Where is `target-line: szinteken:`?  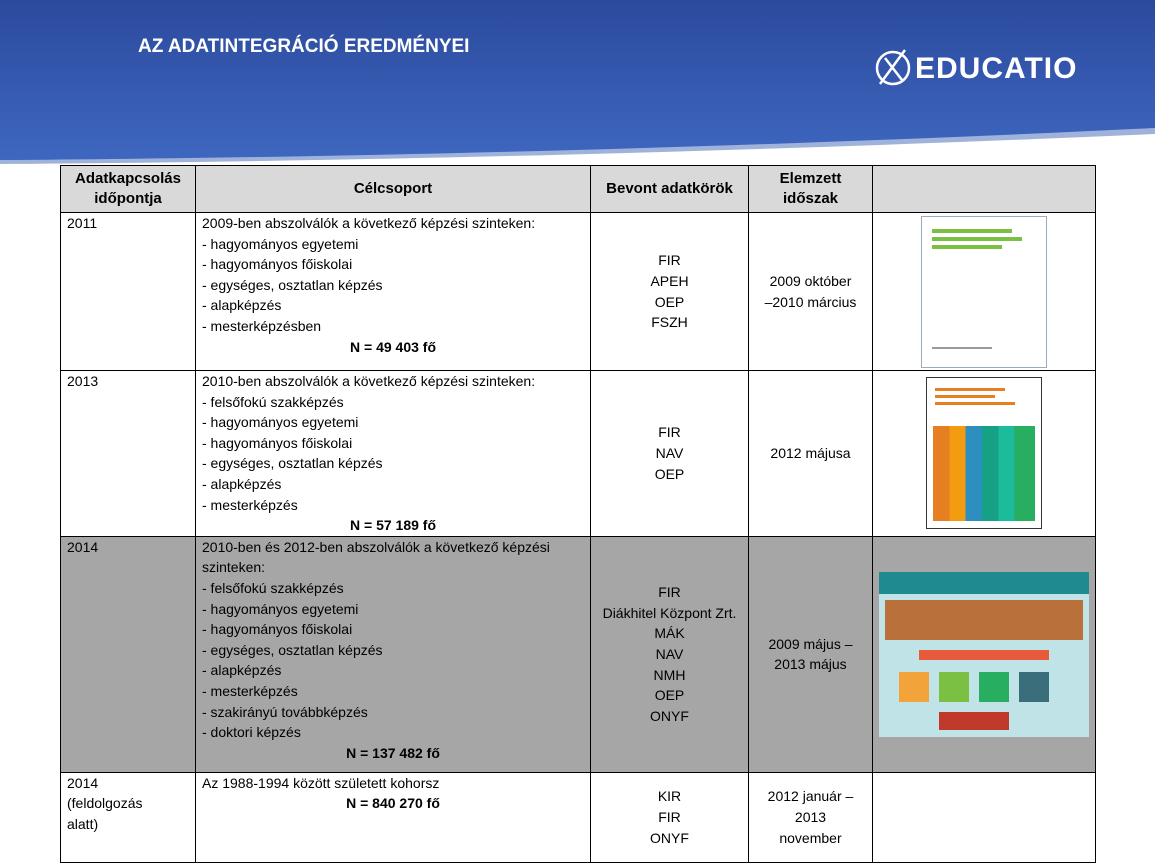
target-line: szinteken: is located at coordinates (234, 567).